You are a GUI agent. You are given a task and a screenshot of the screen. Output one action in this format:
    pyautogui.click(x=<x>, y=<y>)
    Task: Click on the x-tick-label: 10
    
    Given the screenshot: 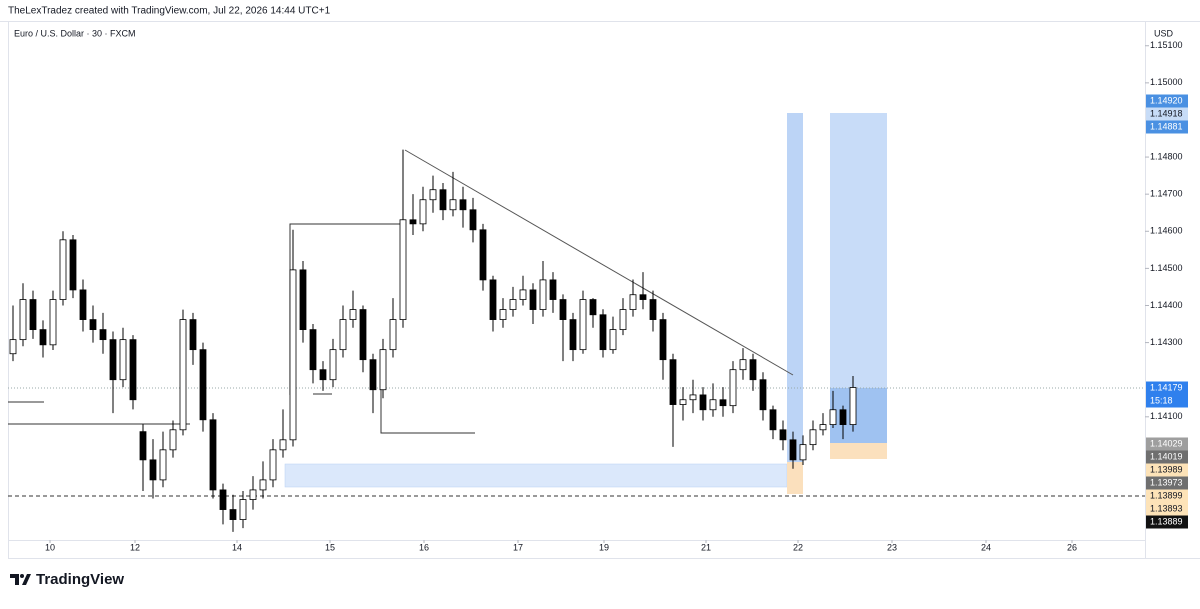 What is the action you would take?
    pyautogui.click(x=50, y=547)
    